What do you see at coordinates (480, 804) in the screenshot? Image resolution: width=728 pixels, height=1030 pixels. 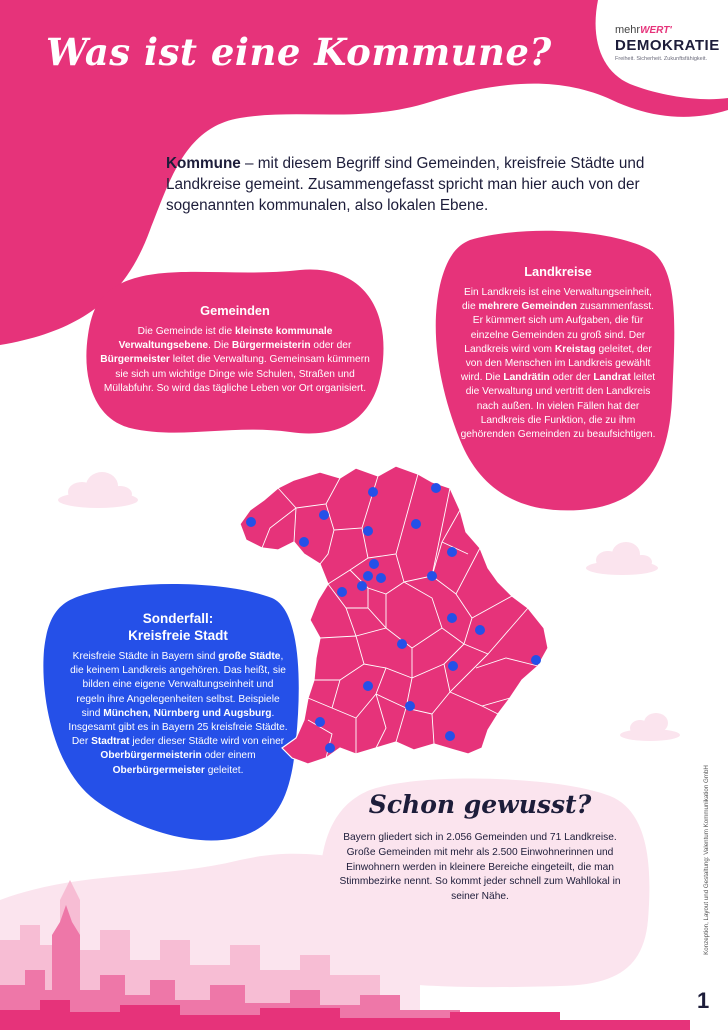 I see `schon-gewusst-title: Schon gewusst?` at bounding box center [480, 804].